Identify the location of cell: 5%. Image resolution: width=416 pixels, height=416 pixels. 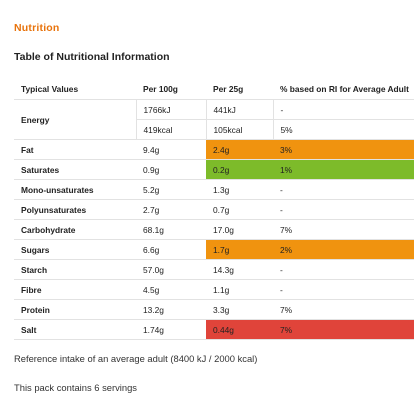
(343, 129).